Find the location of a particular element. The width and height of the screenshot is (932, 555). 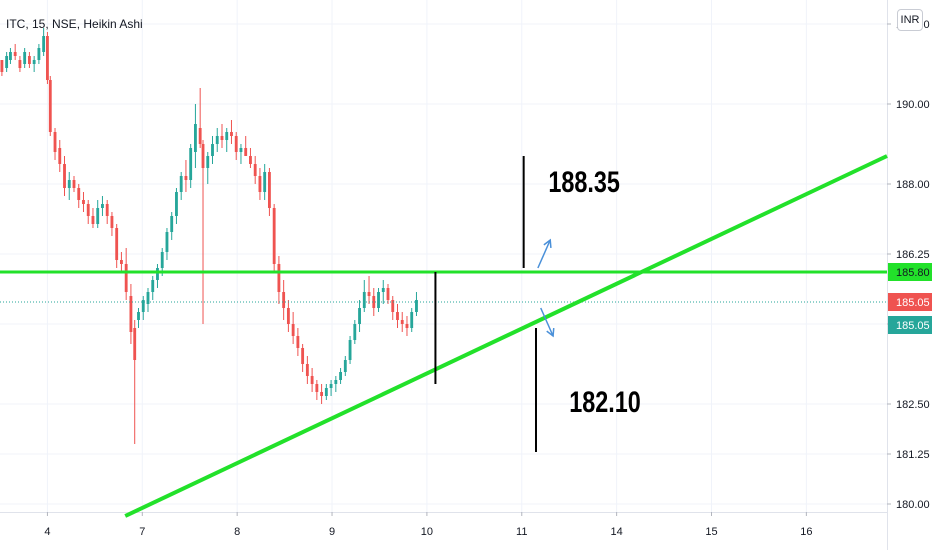

y-tick-label: 182.50 is located at coordinates (913, 405).